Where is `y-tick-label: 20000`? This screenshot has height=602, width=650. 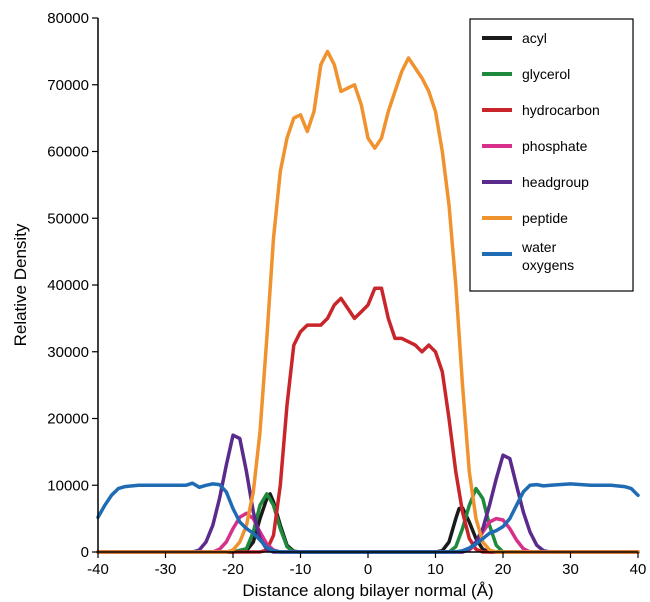
y-tick-label: 20000 is located at coordinates (68, 419).